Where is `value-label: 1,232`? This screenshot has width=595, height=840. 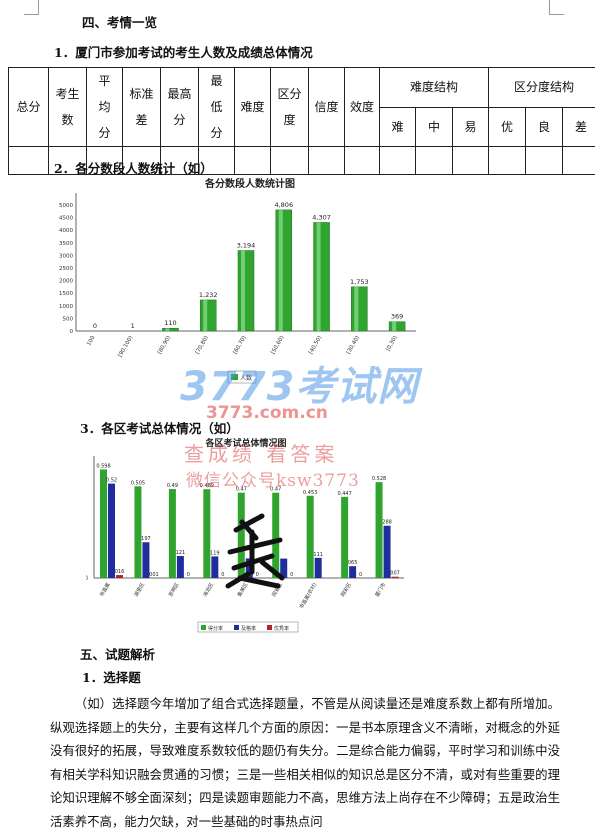
value-label: 1,232 is located at coordinates (208, 295).